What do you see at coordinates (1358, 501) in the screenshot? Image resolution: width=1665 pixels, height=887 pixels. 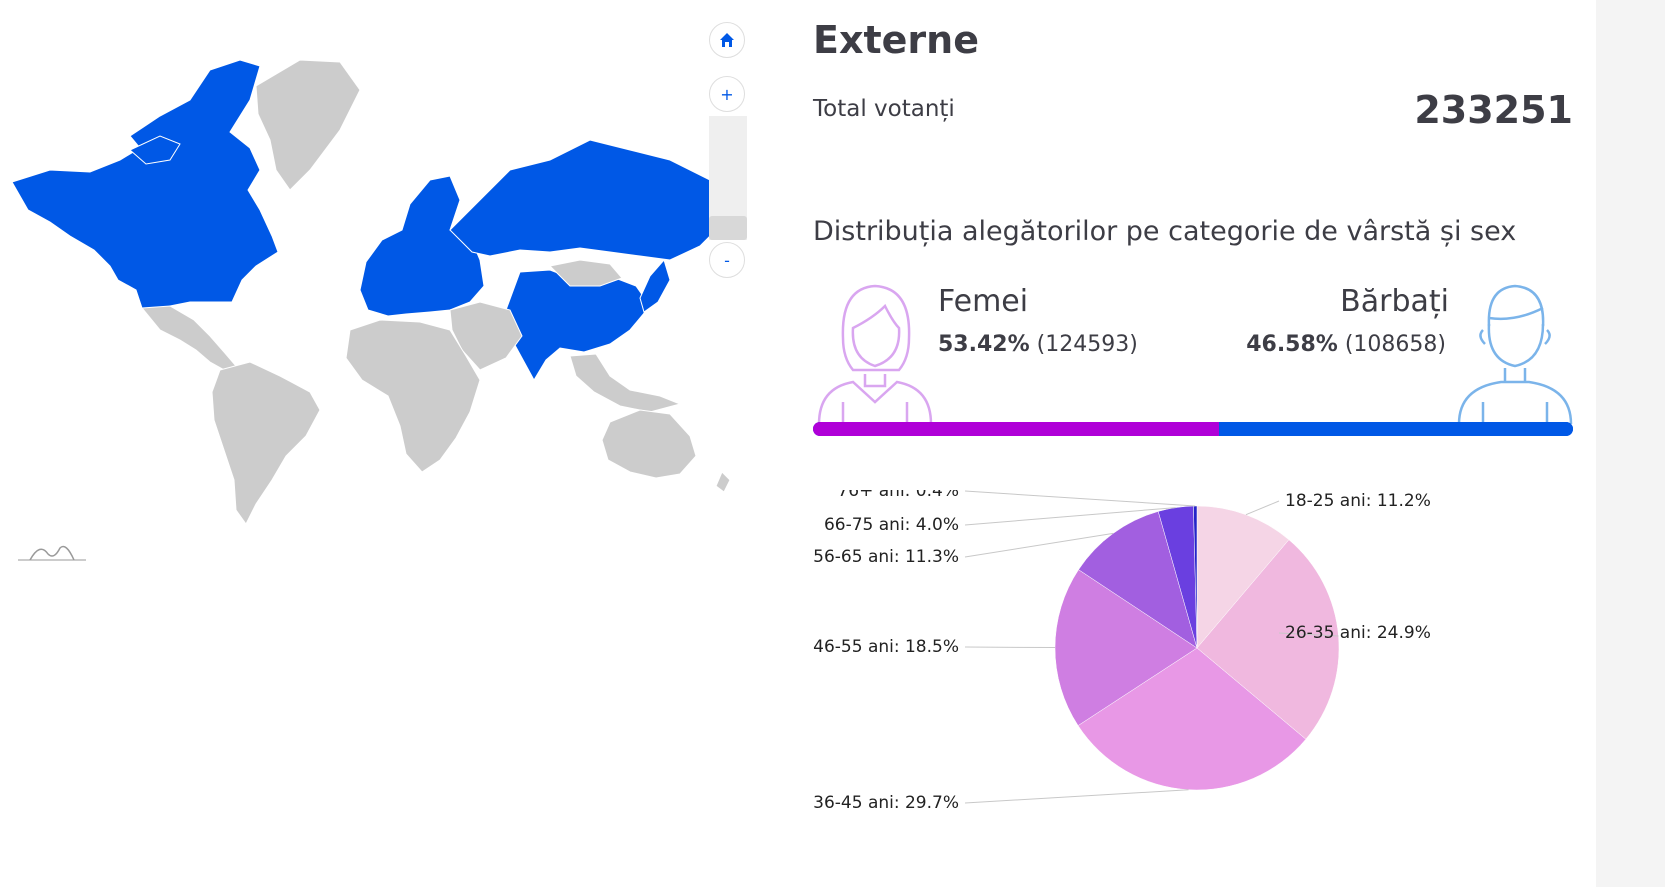 I see `pie-label: 18-25 ani: 11.2%` at bounding box center [1358, 501].